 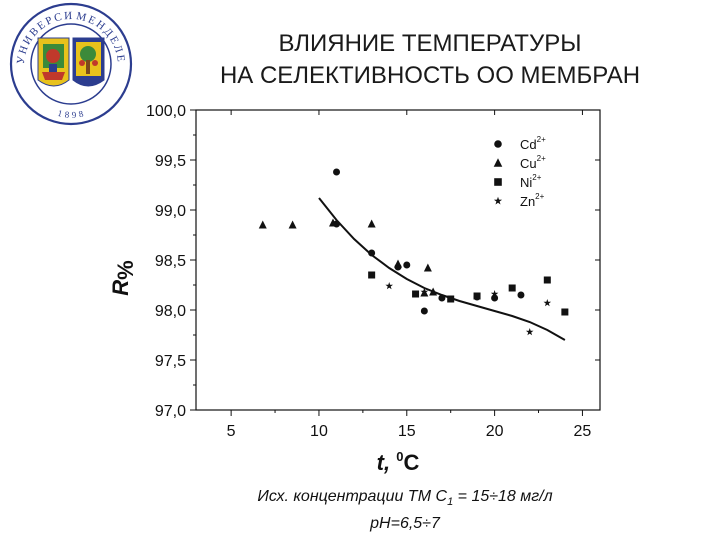 I want to click on x-axis-title: t, 0C, so click(x=398, y=462).